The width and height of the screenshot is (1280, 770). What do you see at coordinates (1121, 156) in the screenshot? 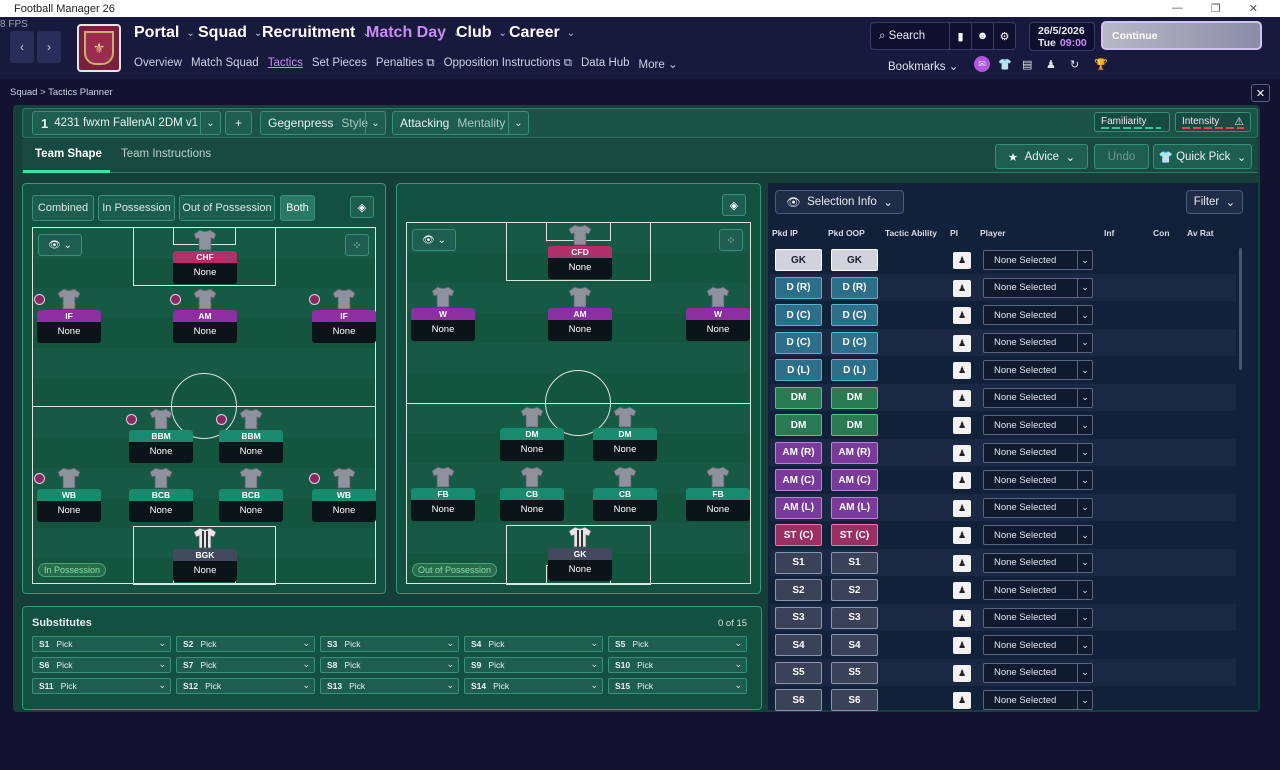
I see `undo-button: Undo` at bounding box center [1121, 156].